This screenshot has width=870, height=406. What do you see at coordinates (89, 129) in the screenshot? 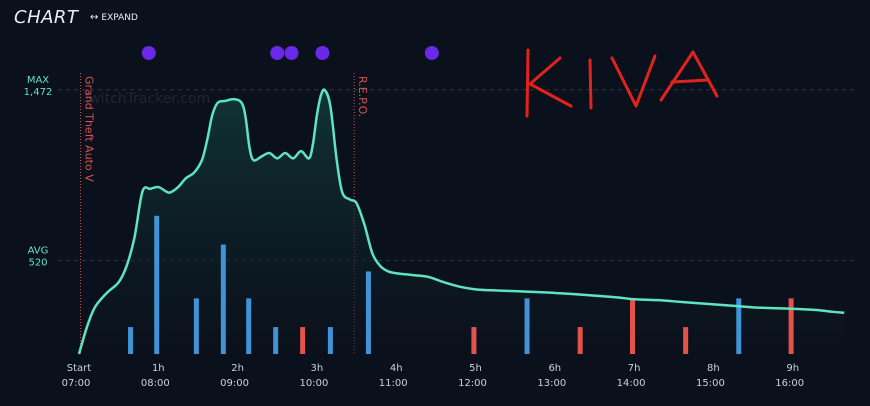
I see `game-change-label: Grand Theft Auto V` at bounding box center [89, 129].